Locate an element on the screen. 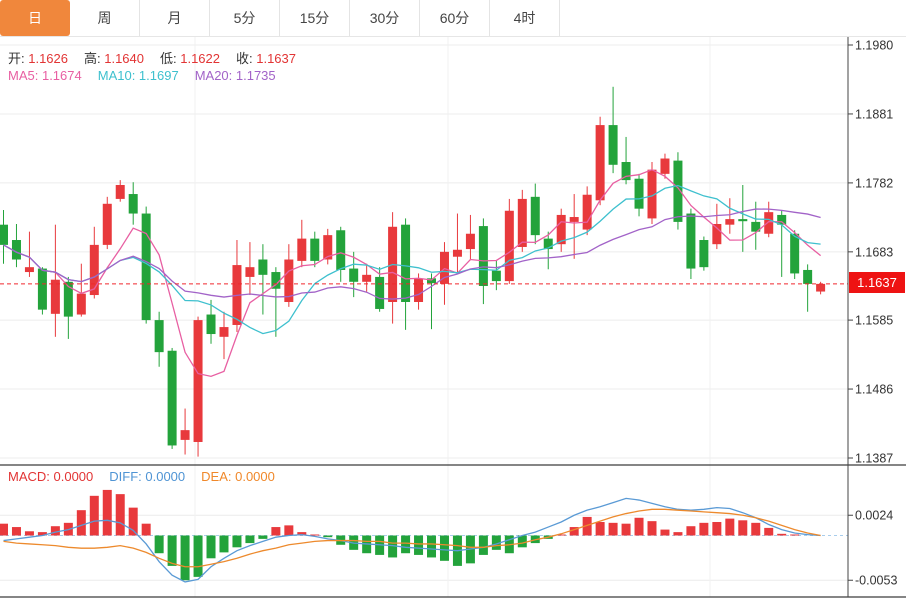 The width and height of the screenshot is (906, 601). tab-15分: 15分 is located at coordinates (315, 18).